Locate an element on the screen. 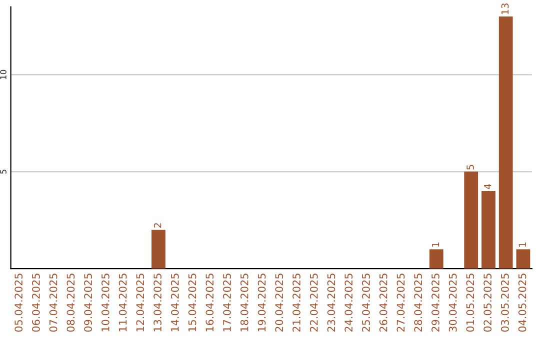  data-label: 4 is located at coordinates (488, 187).